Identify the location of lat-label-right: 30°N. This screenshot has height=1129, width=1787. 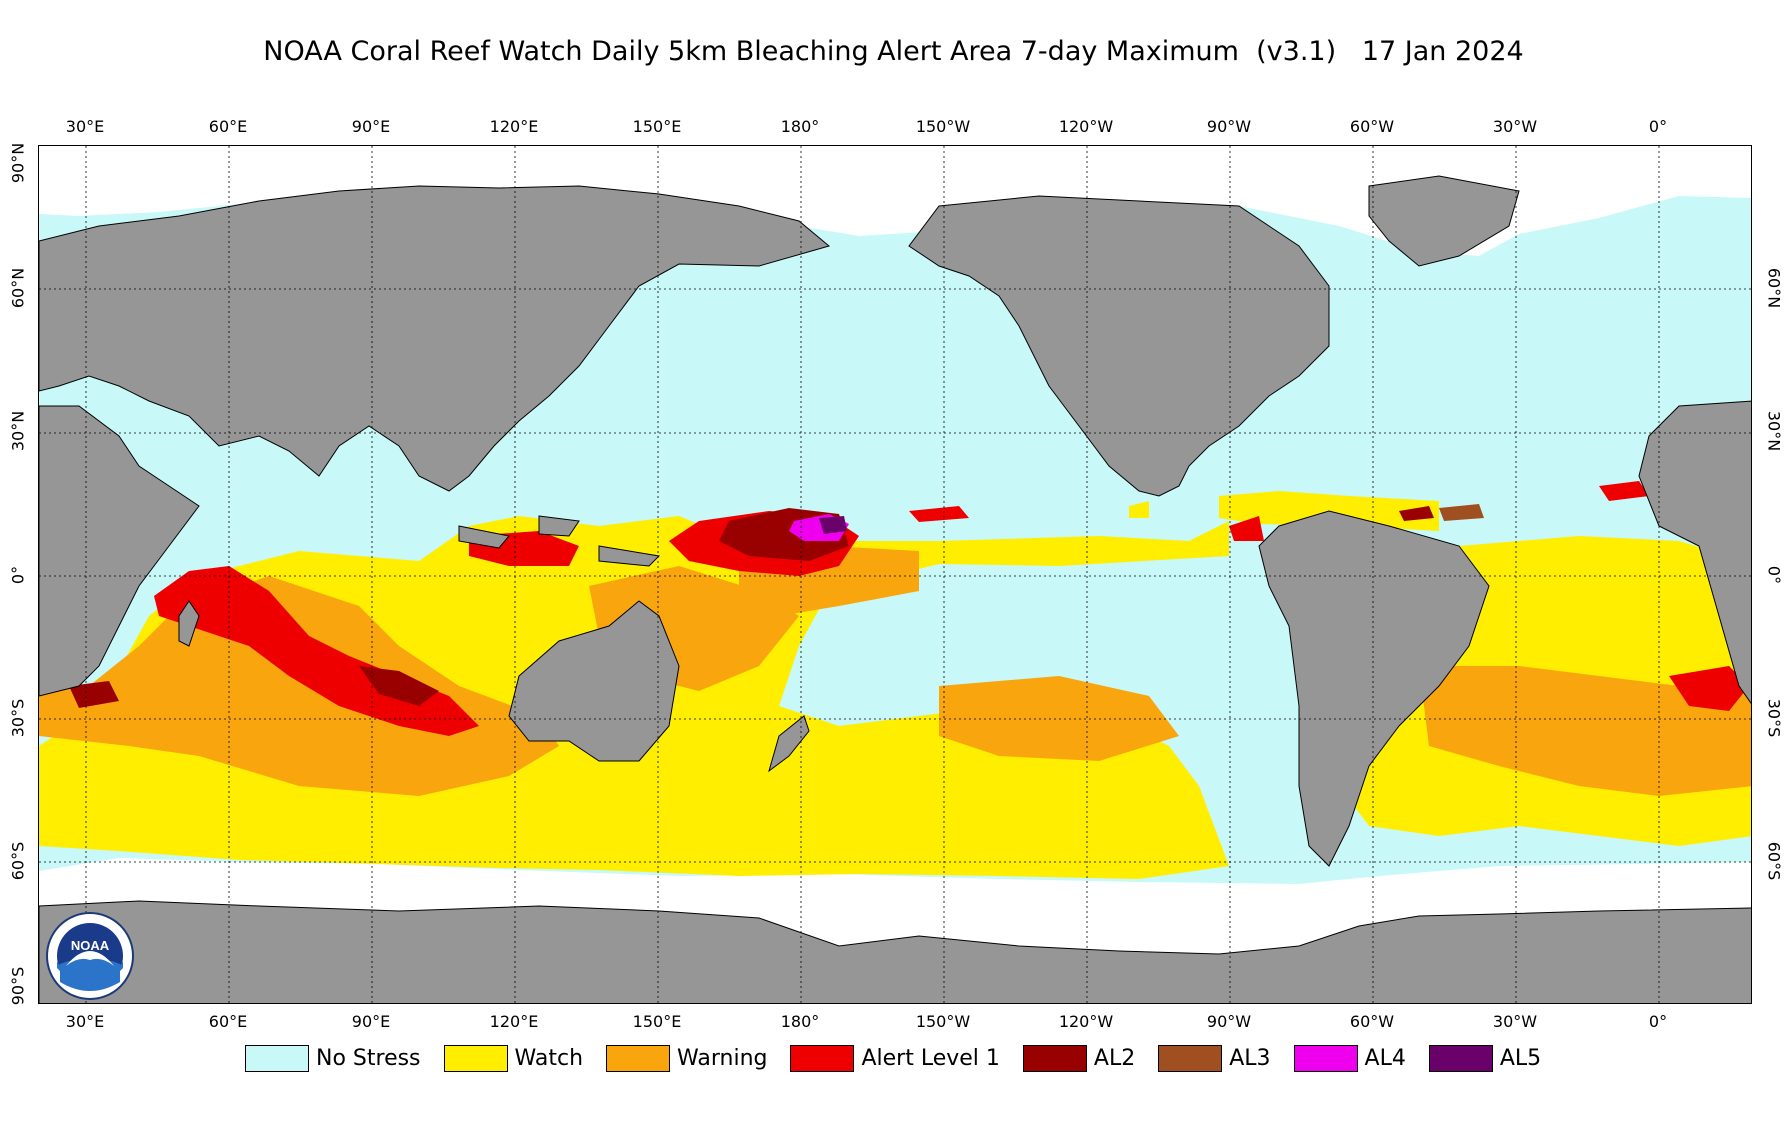
(1774, 431).